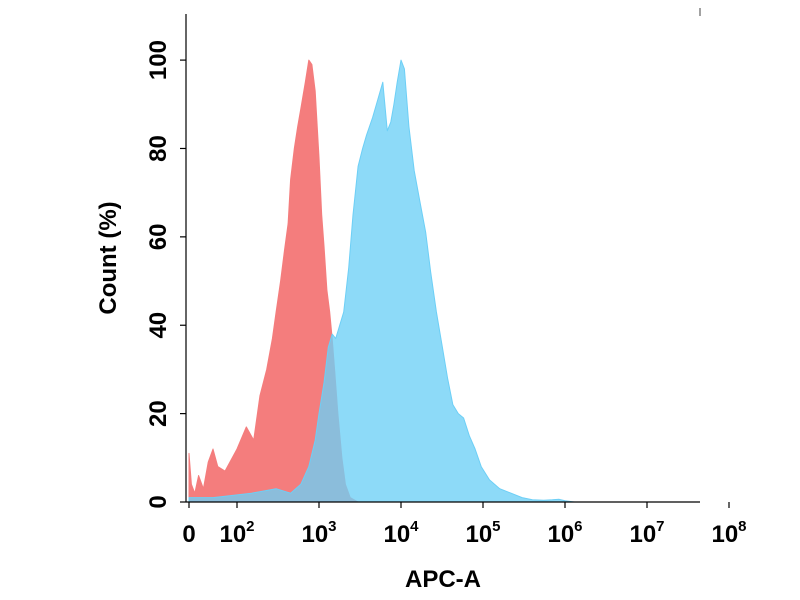  I want to click on x-tick-label: 0, so click(188, 534).